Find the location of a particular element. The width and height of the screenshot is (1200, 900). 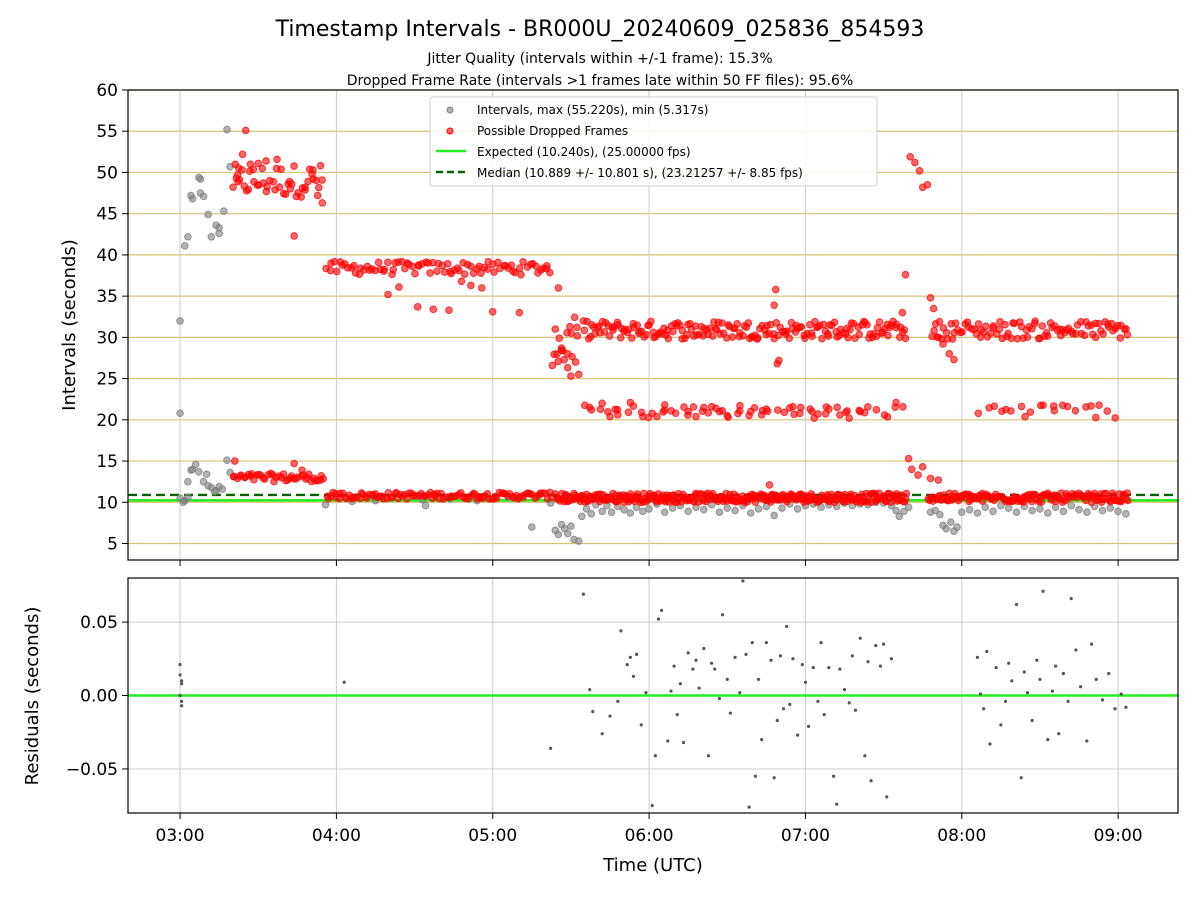

legend-expected-label: Expected (10.240s), (25.00000 fps) is located at coordinates (584, 152).